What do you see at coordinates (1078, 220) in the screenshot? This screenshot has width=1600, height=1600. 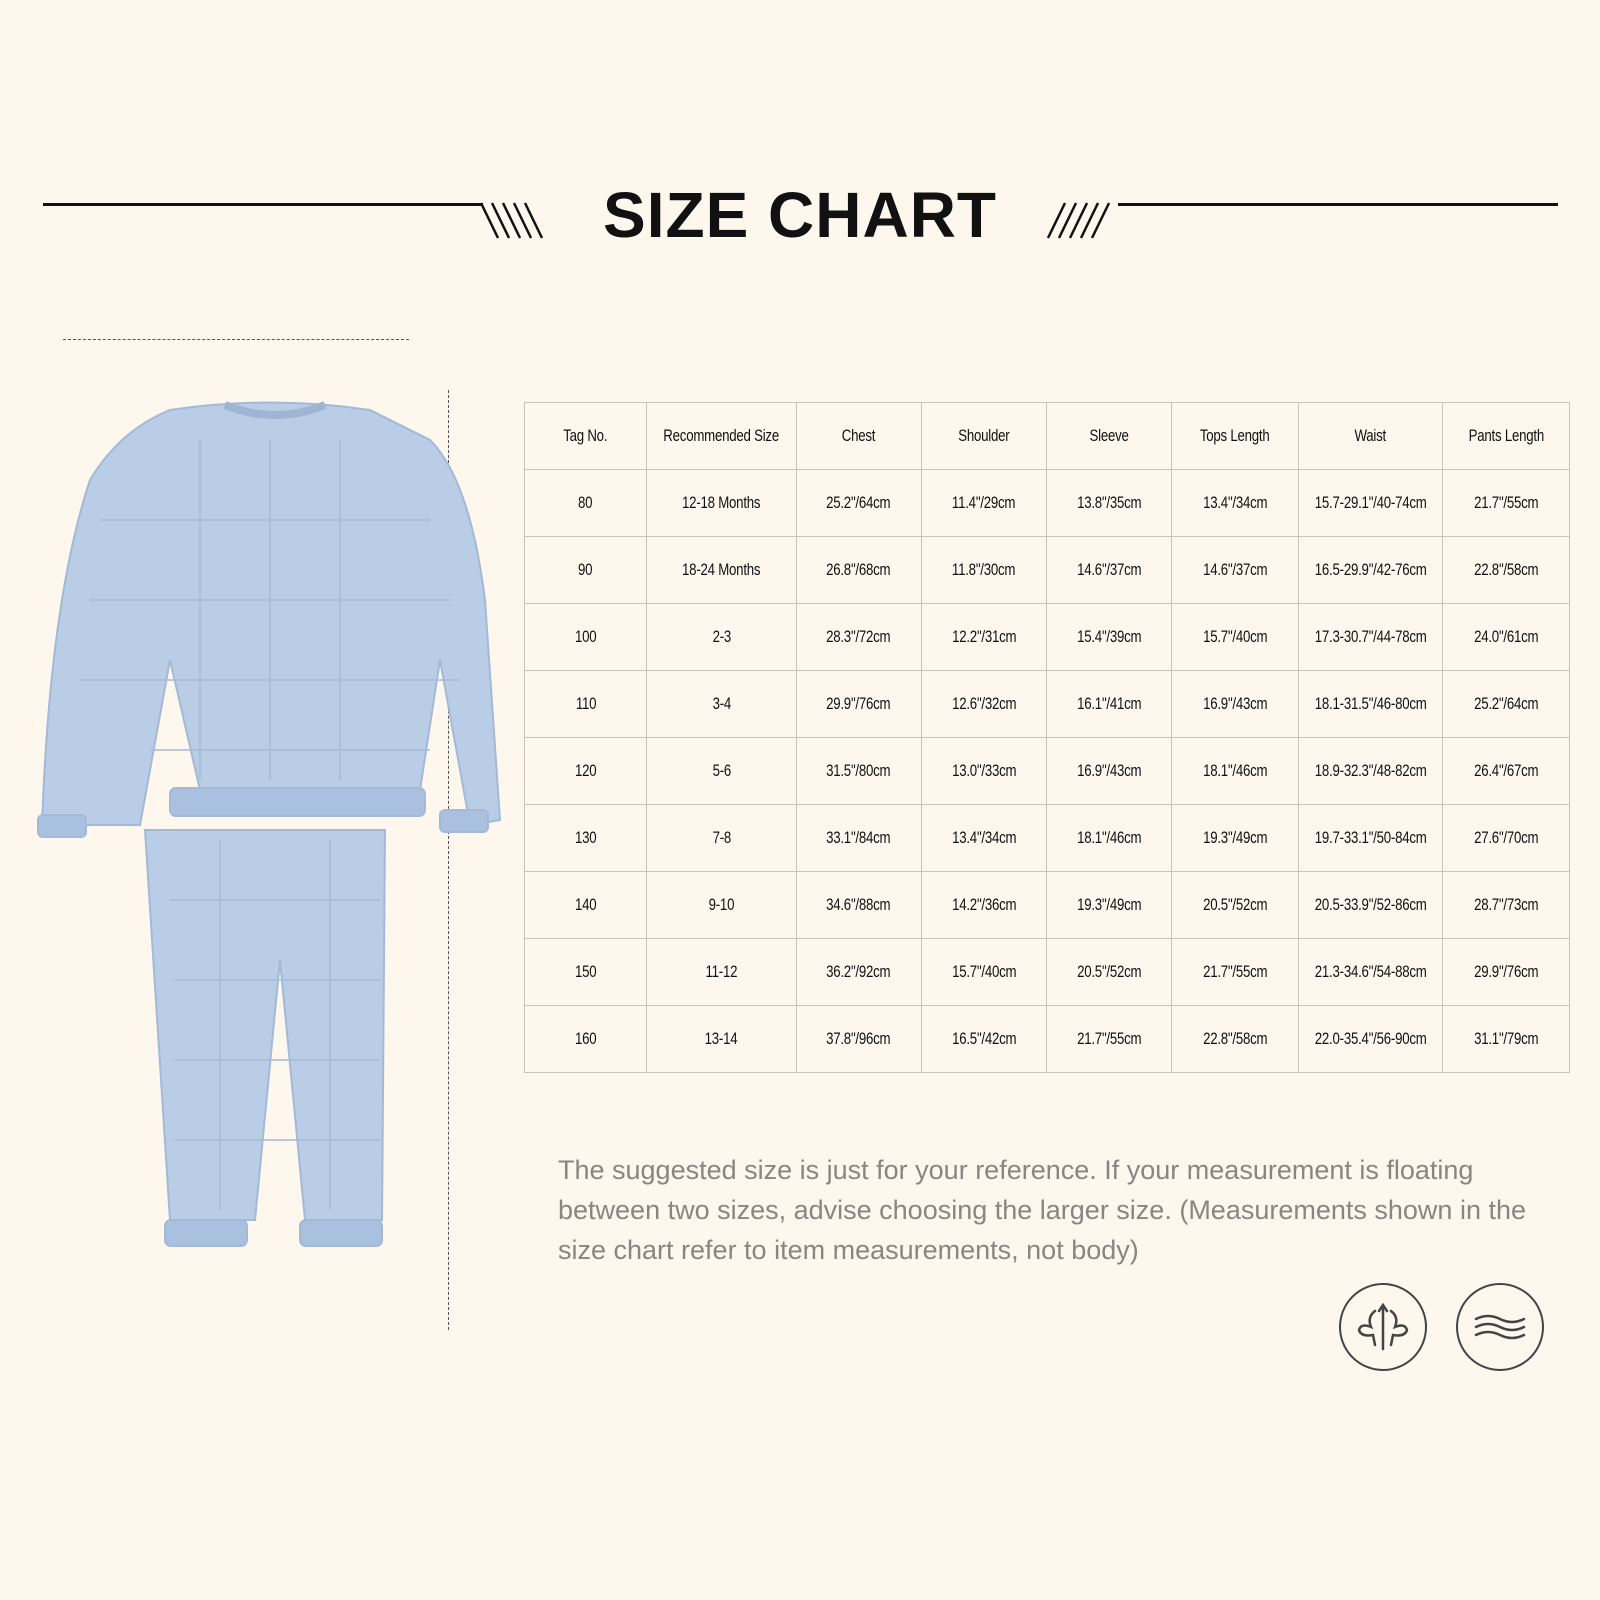 I see `slash-decoration-right` at bounding box center [1078, 220].